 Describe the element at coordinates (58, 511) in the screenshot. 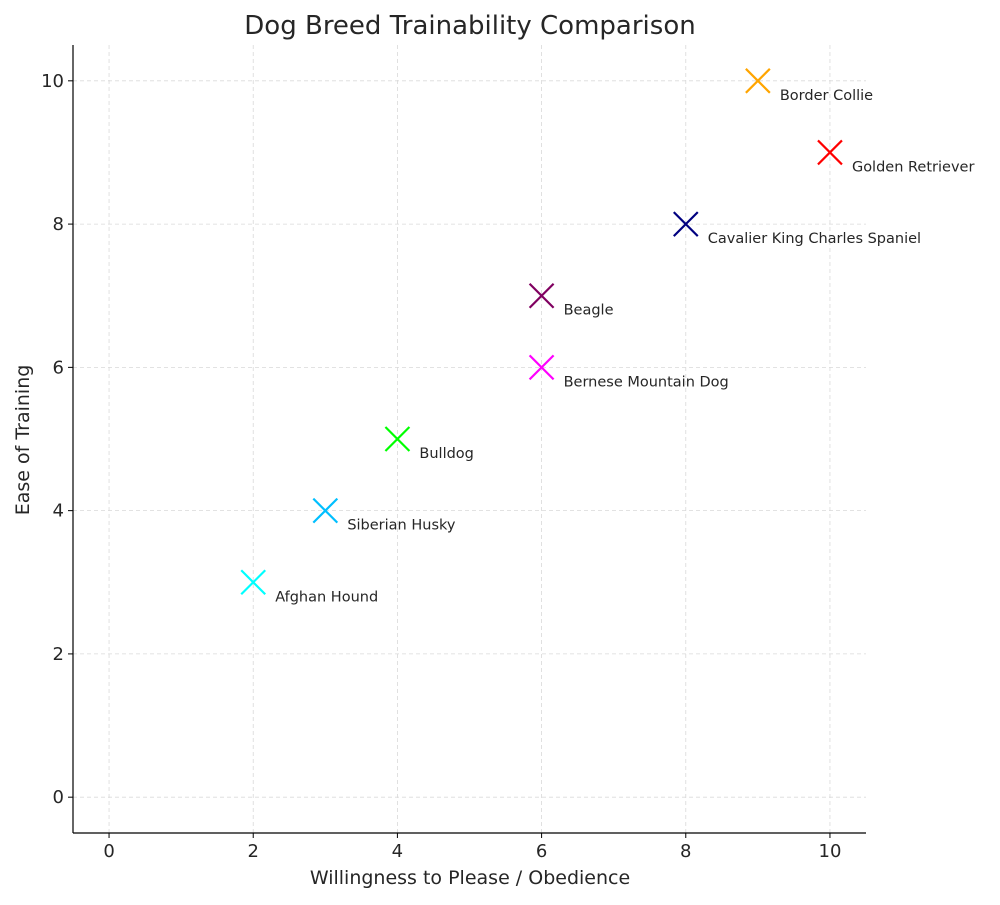

I see `y-tick-label: 4` at that location.